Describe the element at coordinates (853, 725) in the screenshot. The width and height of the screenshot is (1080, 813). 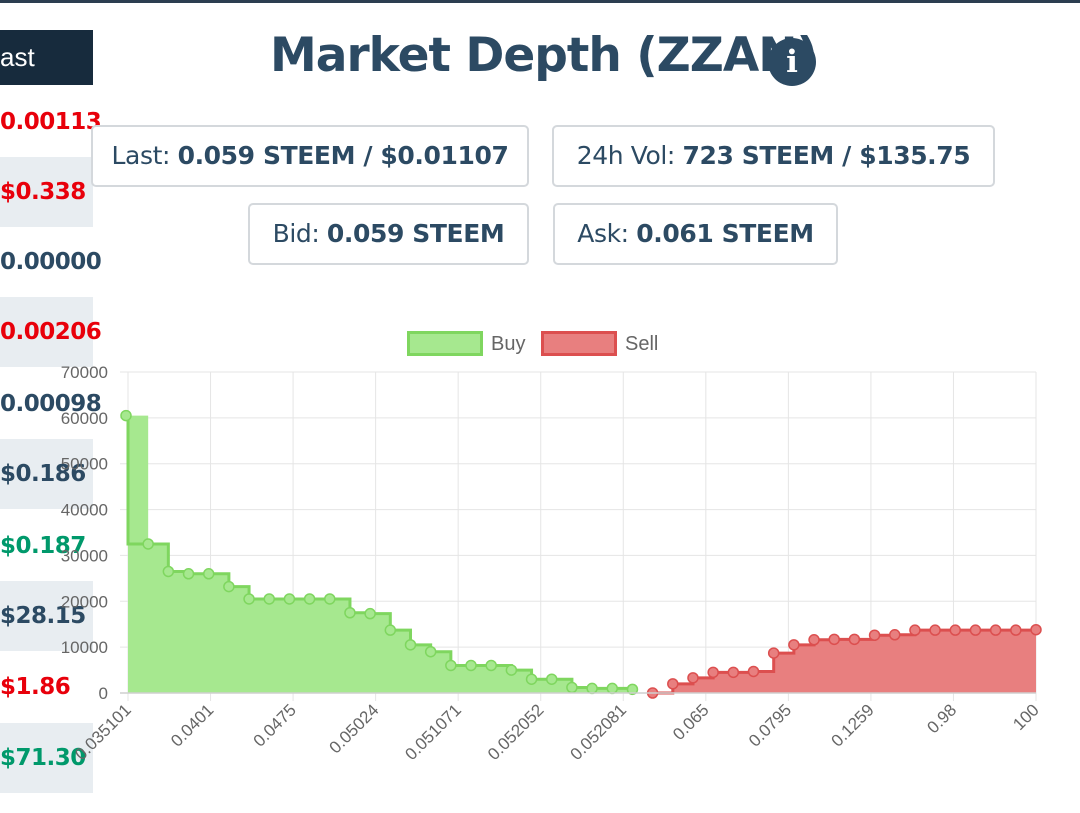
I see `x-tick-label: 0.1259` at that location.